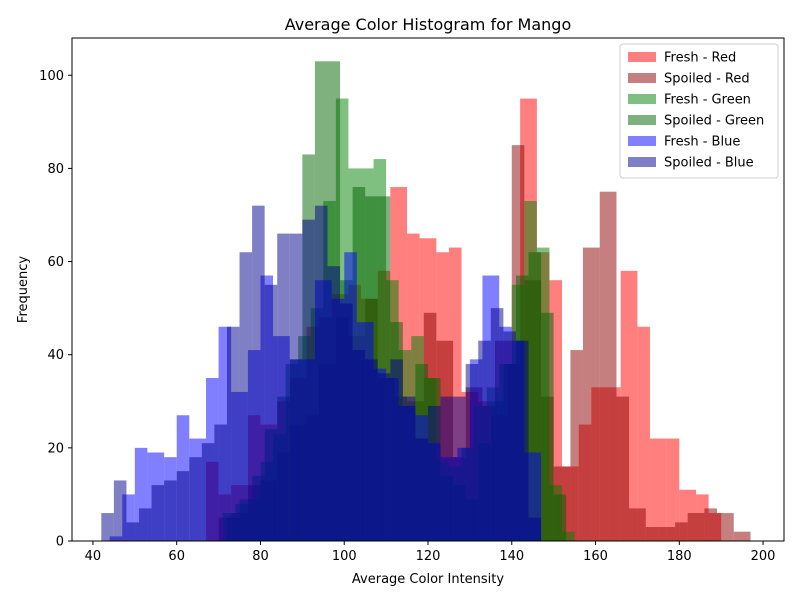 Image resolution: width=800 pixels, height=600 pixels. I want to click on x-tick-label: 100, so click(344, 556).